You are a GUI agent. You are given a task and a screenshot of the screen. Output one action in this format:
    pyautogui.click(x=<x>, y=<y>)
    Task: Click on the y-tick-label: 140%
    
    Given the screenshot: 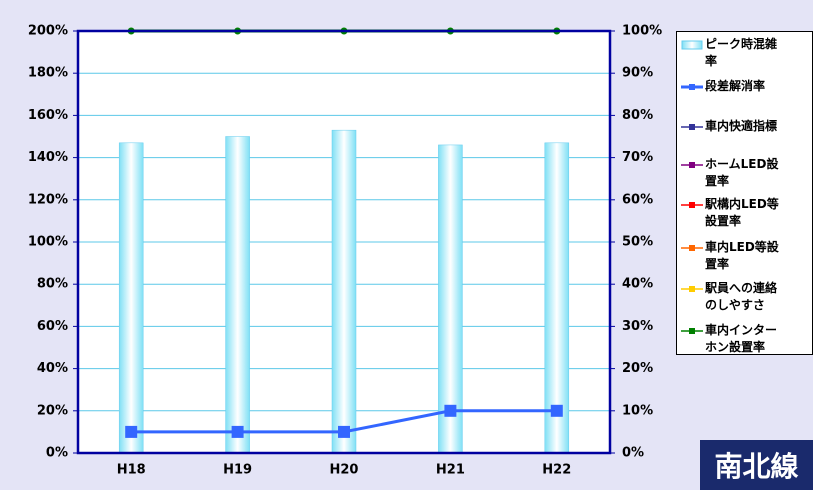 What is the action you would take?
    pyautogui.click(x=48, y=157)
    